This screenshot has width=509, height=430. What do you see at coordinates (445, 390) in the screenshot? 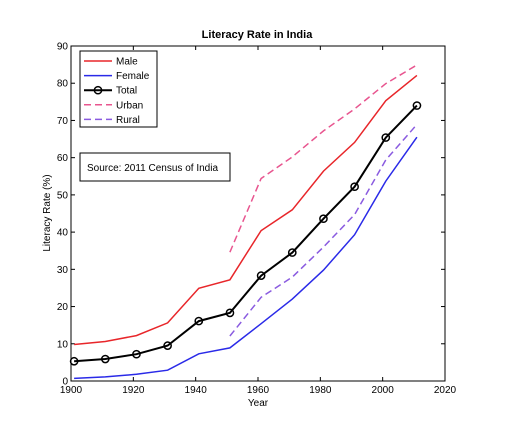
I see `x-tick-label: 2020` at bounding box center [445, 390].